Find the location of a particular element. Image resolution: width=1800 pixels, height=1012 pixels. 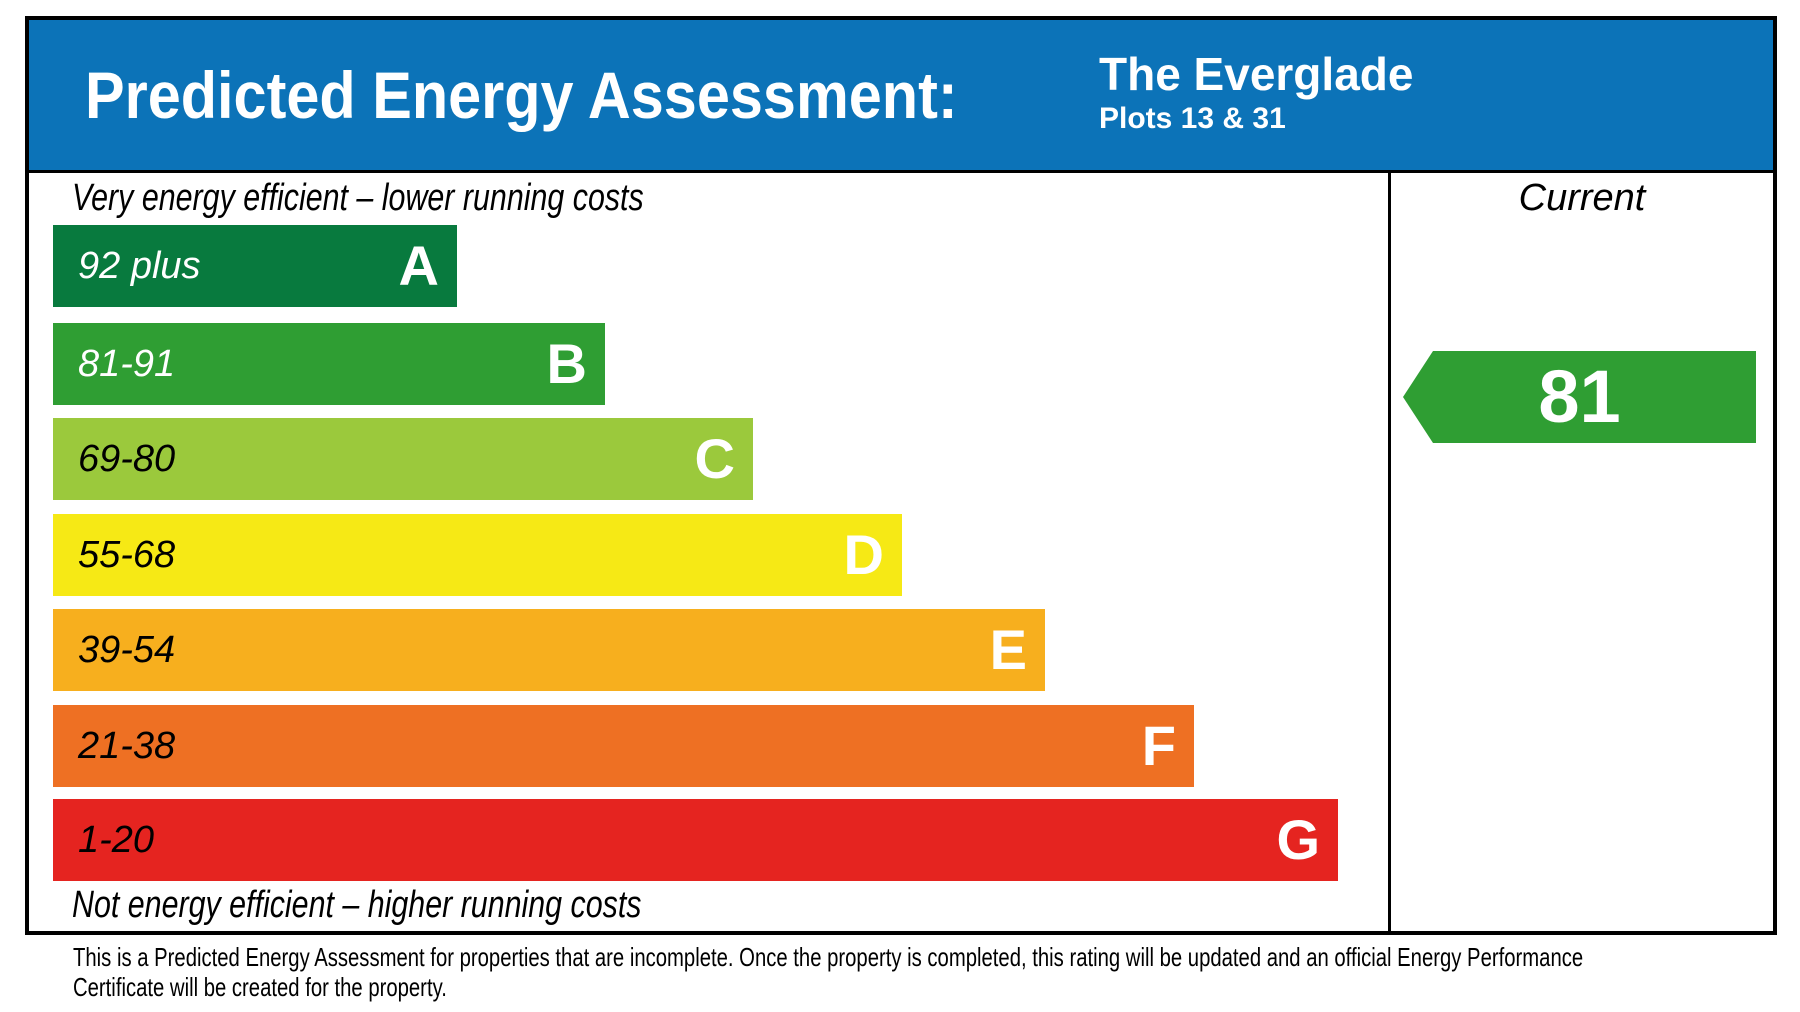

development-name: The Everglade is located at coordinates (1256, 74).